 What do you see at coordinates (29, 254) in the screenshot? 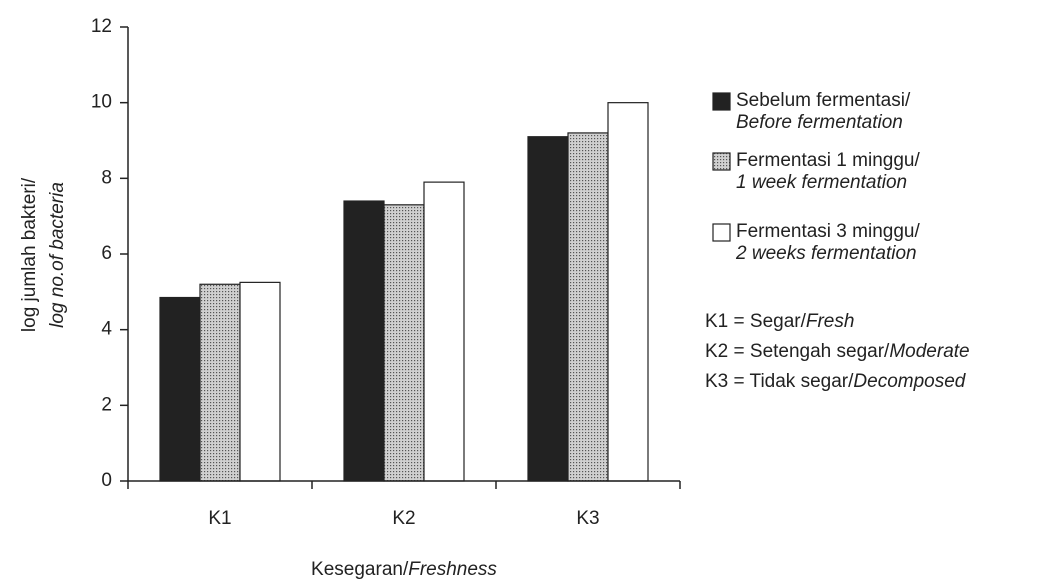
I see `y-axis-label: log jumlah bakteri/` at bounding box center [29, 254].